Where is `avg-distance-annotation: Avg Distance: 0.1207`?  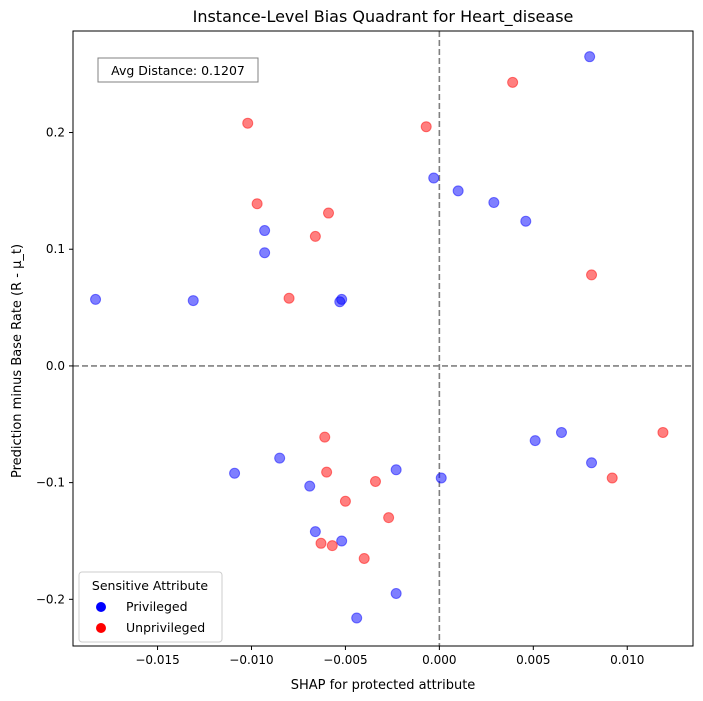 avg-distance-annotation: Avg Distance: 0.1207 is located at coordinates (178, 70).